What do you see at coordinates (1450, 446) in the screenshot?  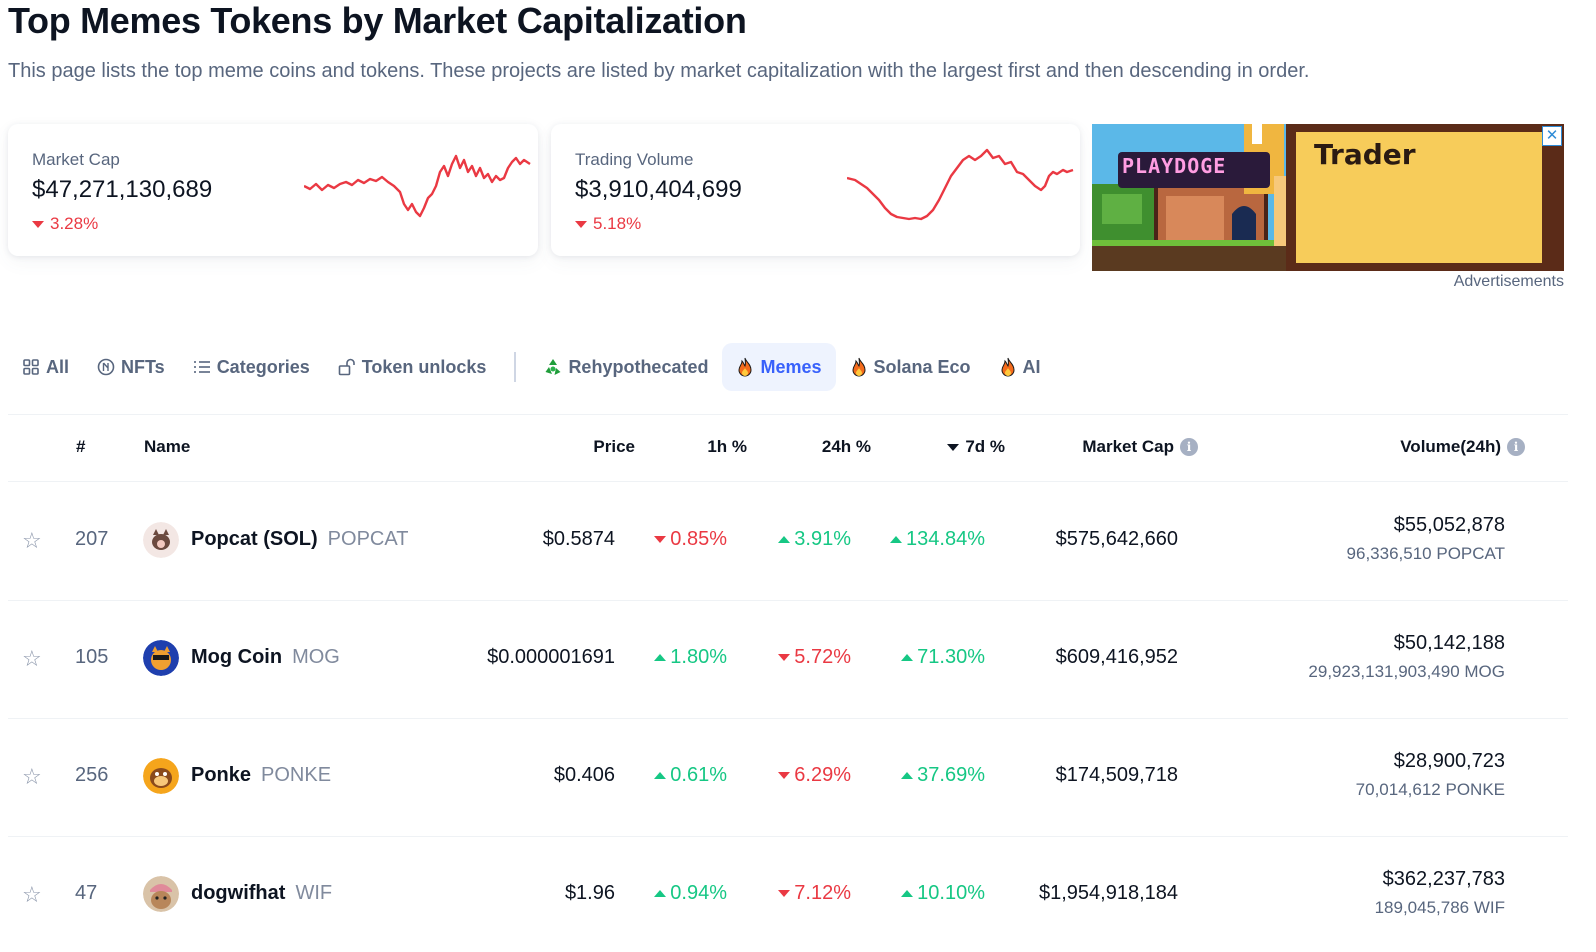 I see `header-volume-label: Volume(24h)` at bounding box center [1450, 446].